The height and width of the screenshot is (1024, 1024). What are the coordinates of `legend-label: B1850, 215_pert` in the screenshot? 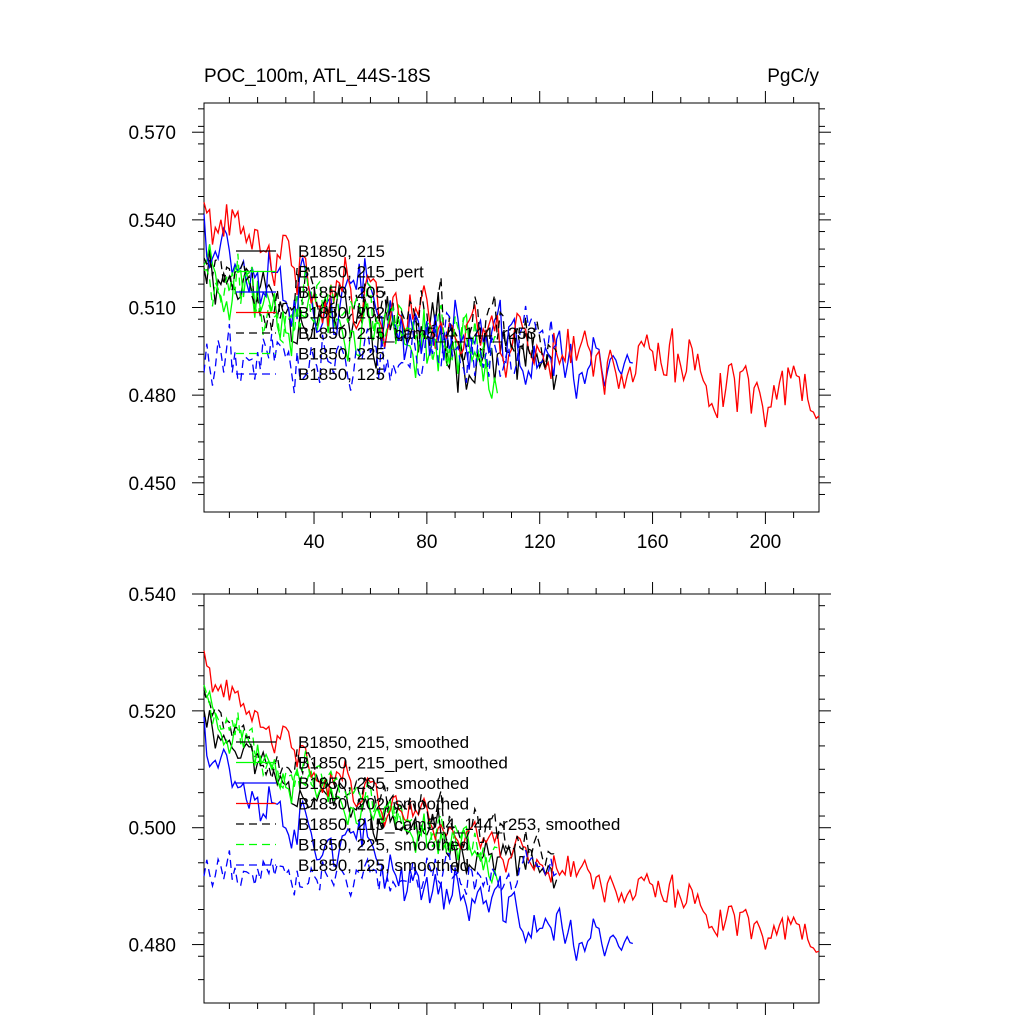 It's located at (361, 272).